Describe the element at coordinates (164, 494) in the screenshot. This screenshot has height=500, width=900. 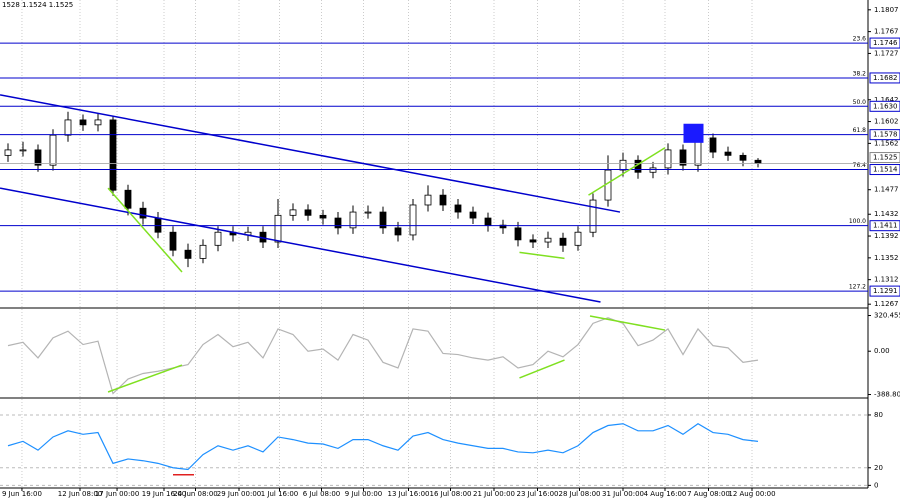
I see `x-tick-label: 19 Jun 16:00` at that location.